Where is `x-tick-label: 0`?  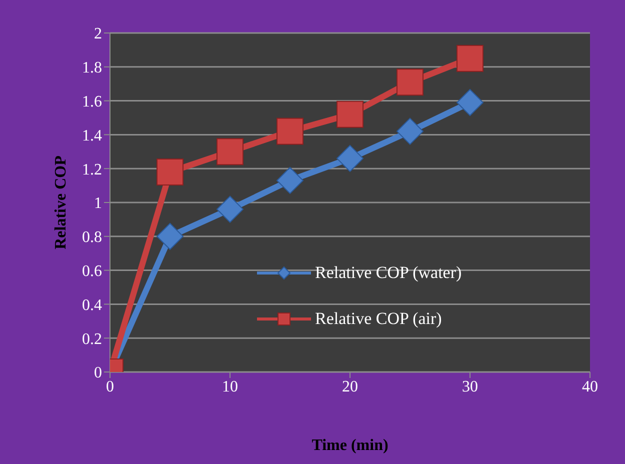
x-tick-label: 0 is located at coordinates (110, 387).